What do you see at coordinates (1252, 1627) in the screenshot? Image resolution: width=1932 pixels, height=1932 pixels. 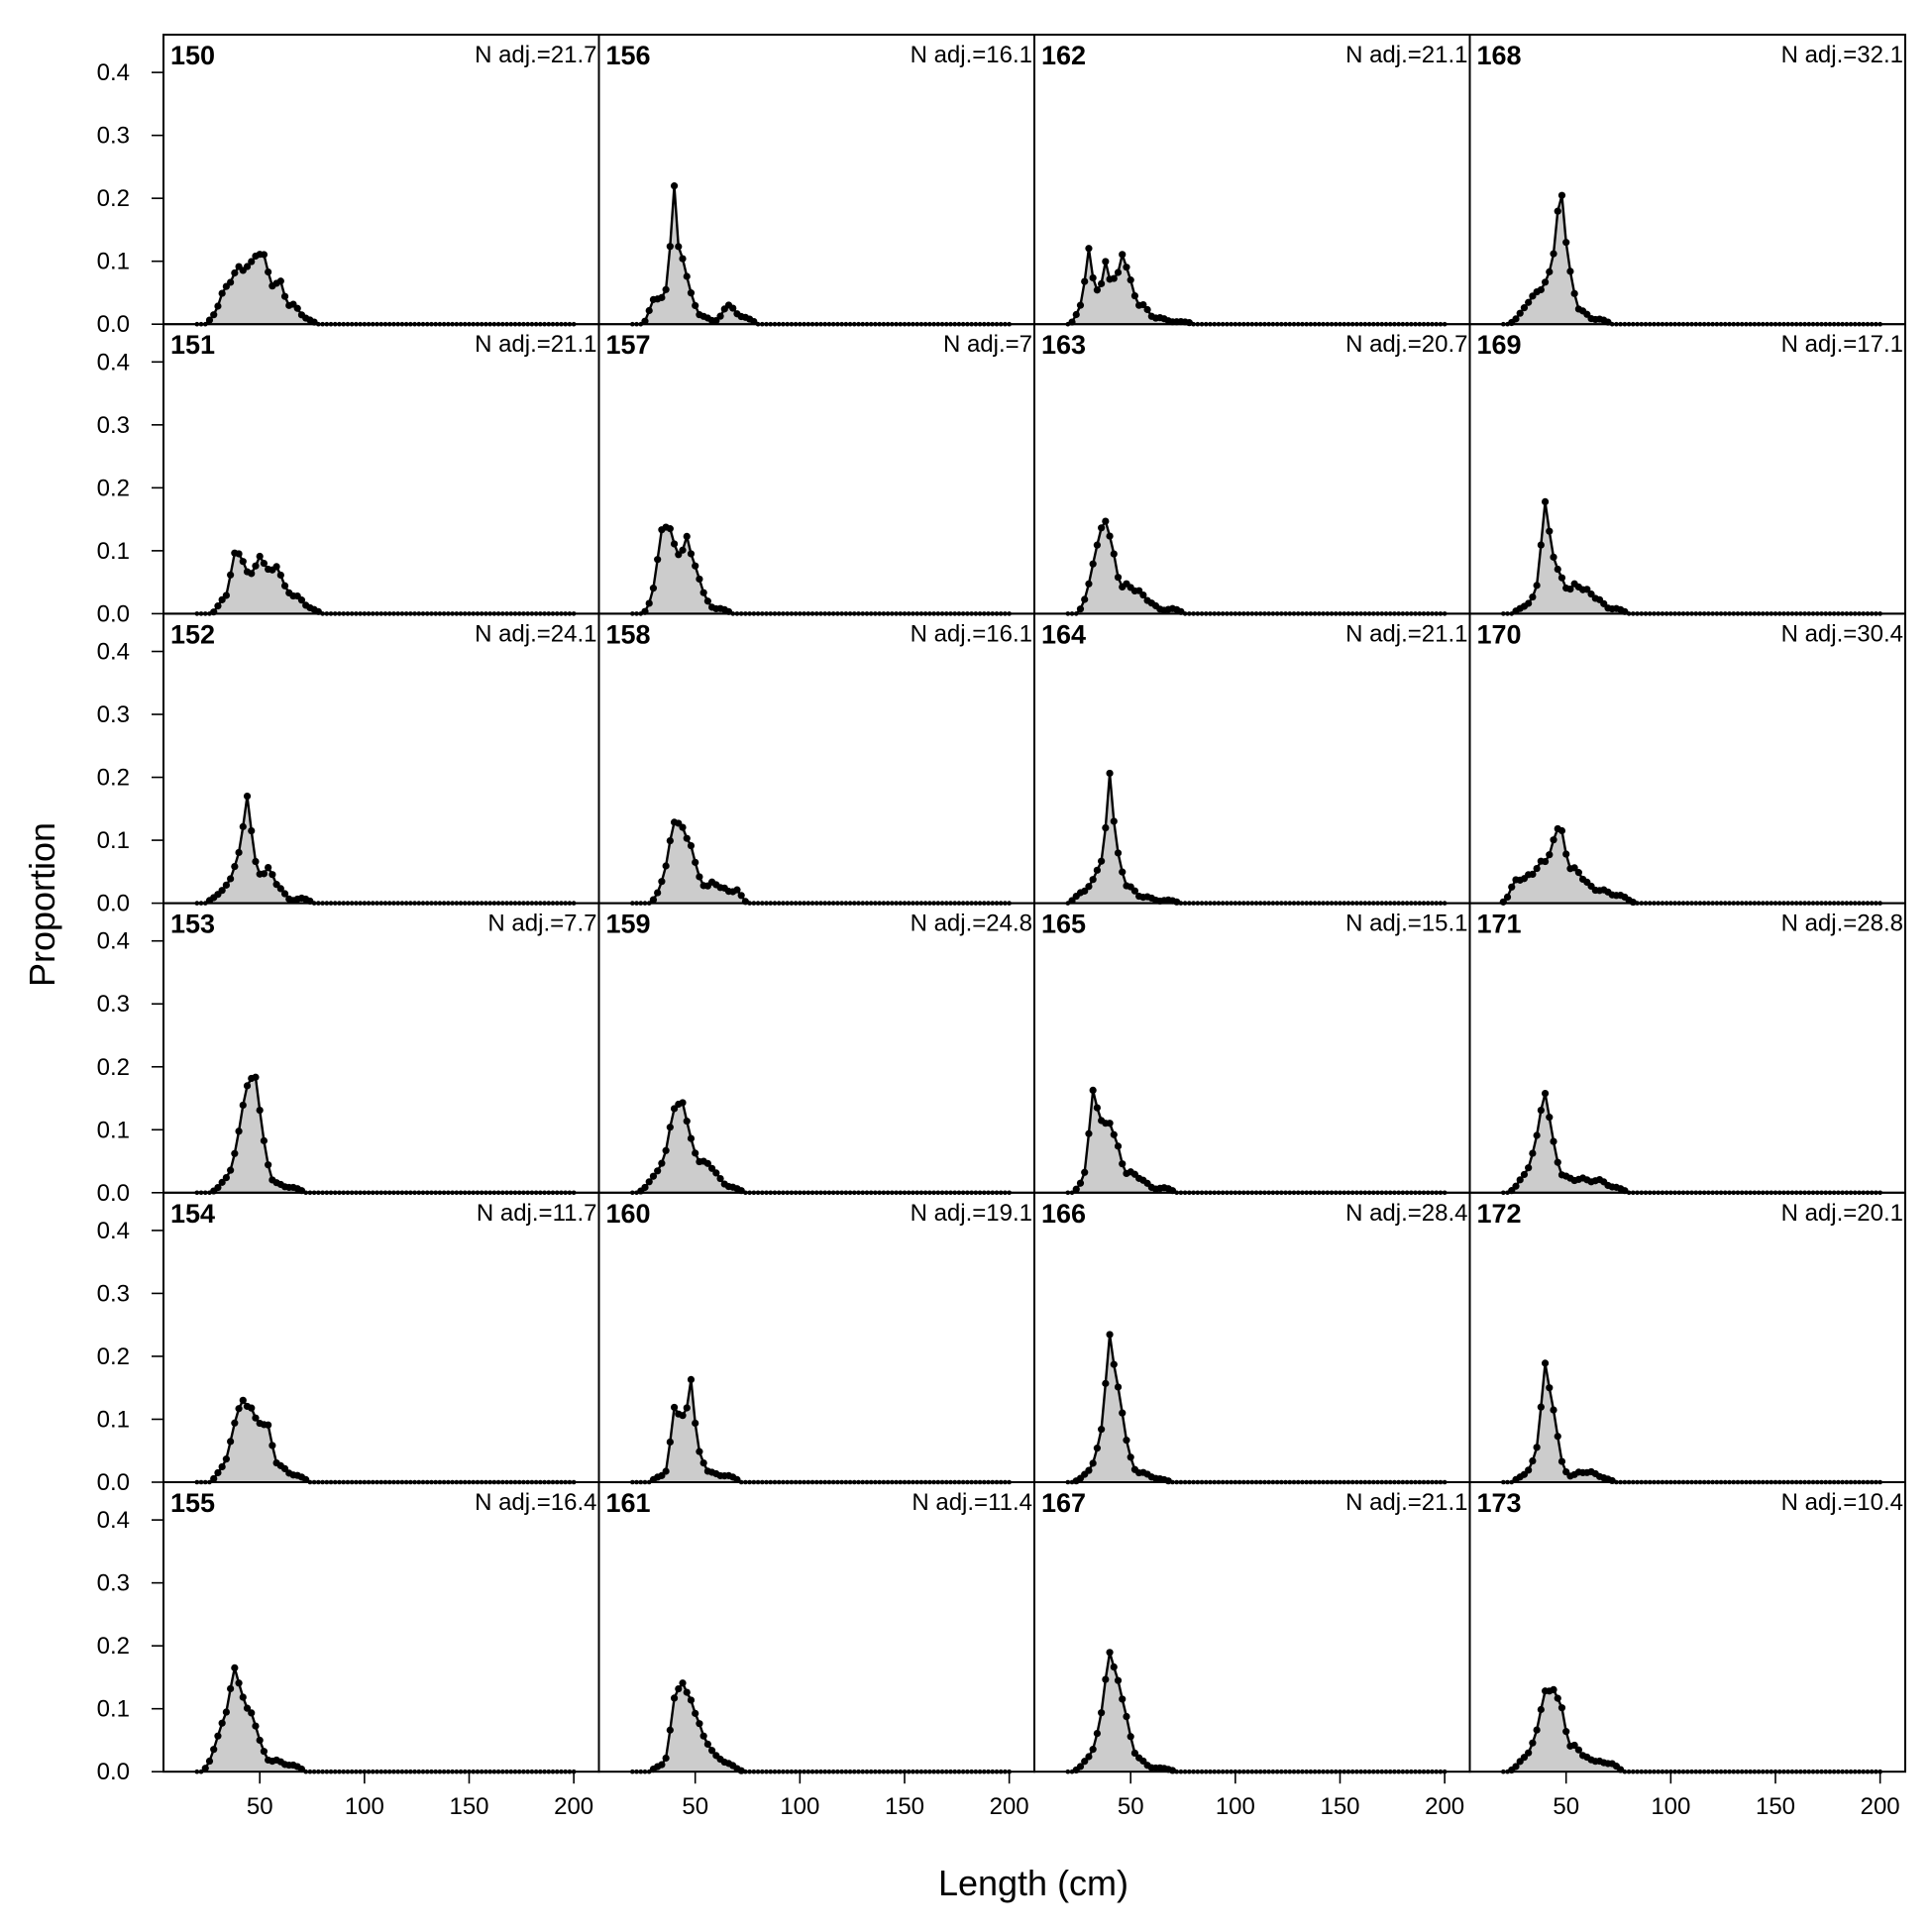 I see `panel-167: 167 N adj.=21.1` at bounding box center [1252, 1627].